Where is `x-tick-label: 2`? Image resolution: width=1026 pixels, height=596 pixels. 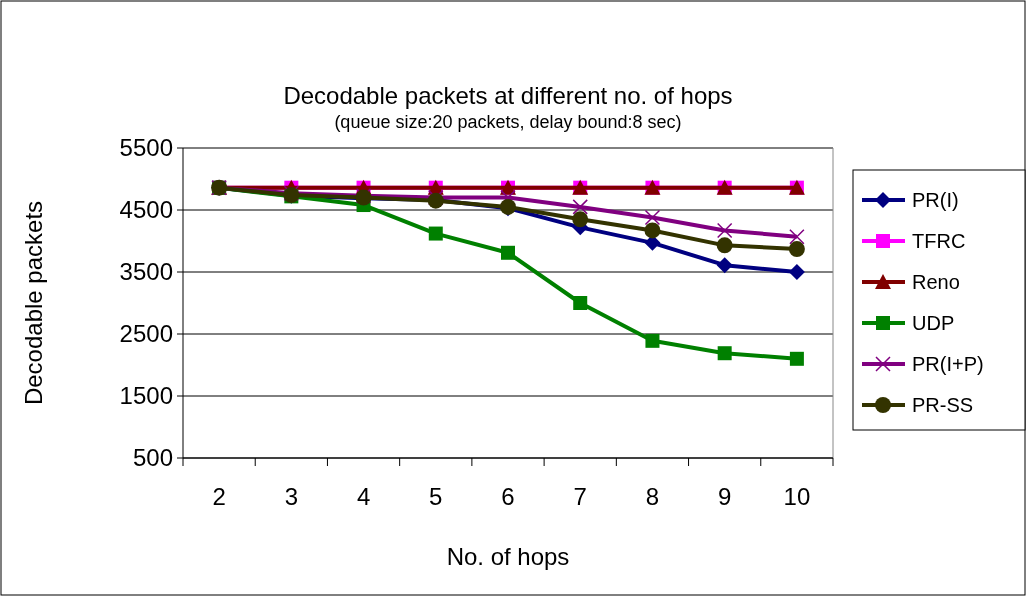
x-tick-label: 2 is located at coordinates (219, 496).